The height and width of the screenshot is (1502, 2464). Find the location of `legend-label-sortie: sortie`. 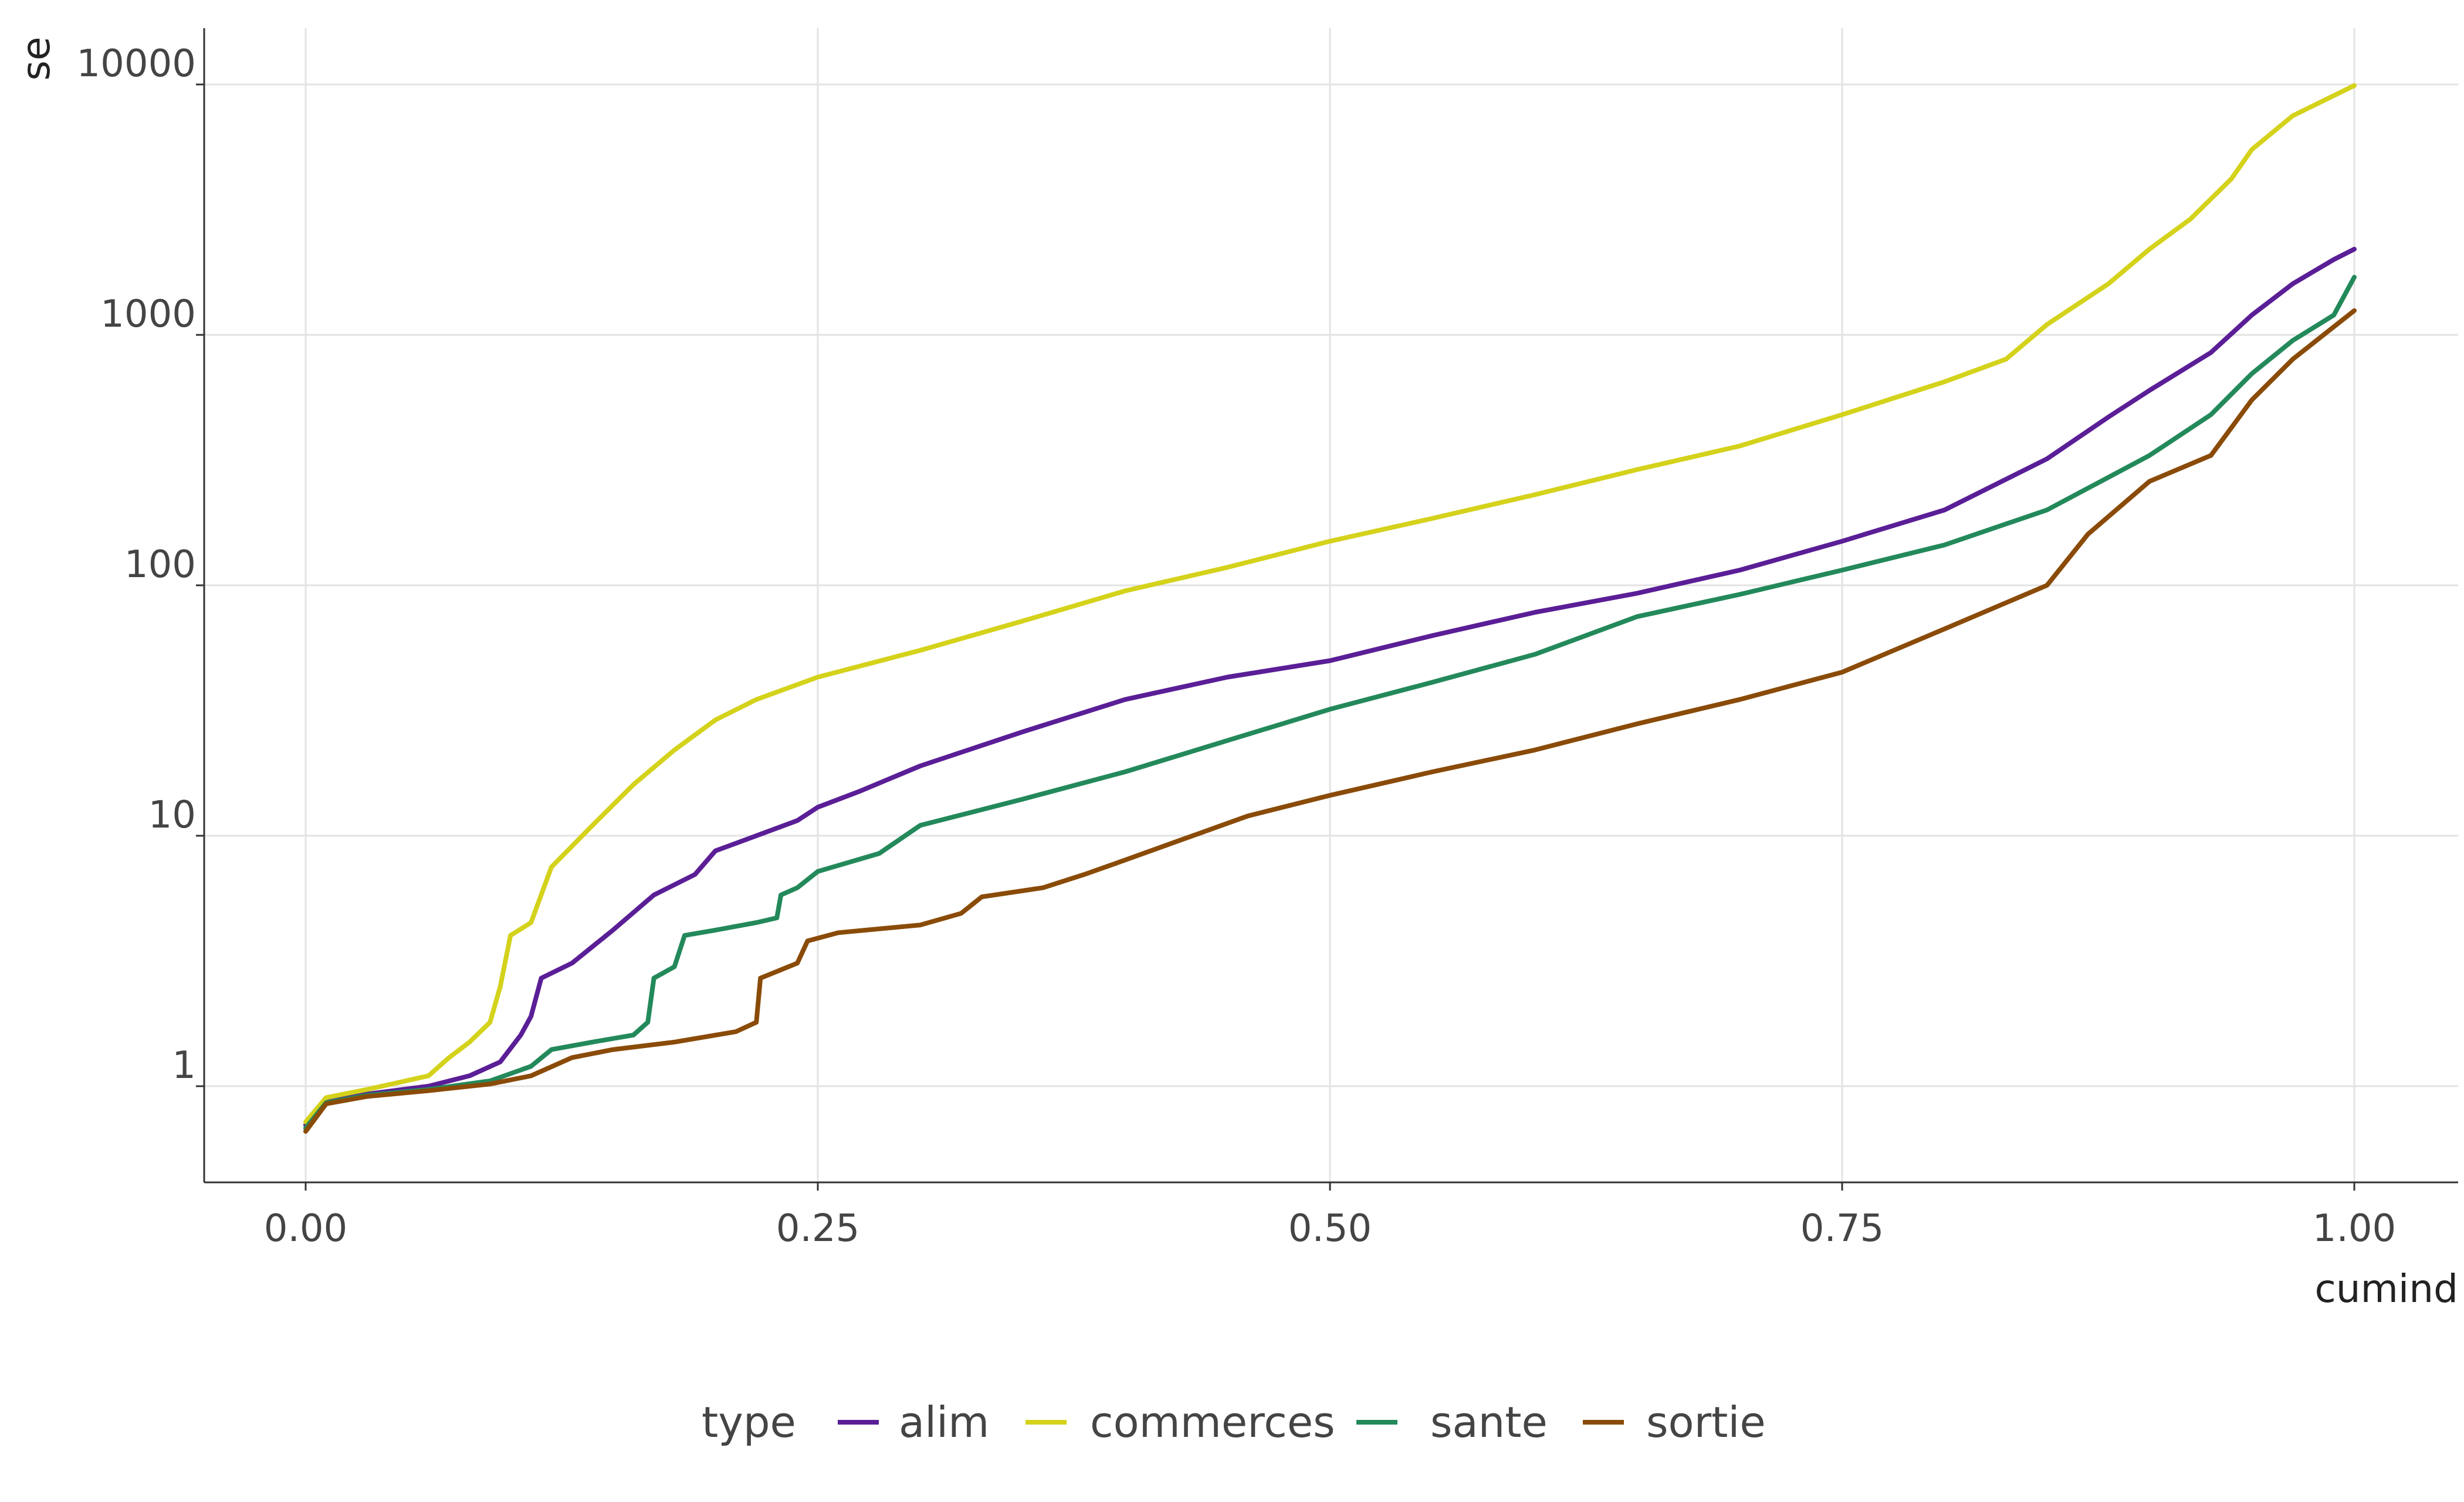

legend-label-sortie: sortie is located at coordinates (1706, 1422).